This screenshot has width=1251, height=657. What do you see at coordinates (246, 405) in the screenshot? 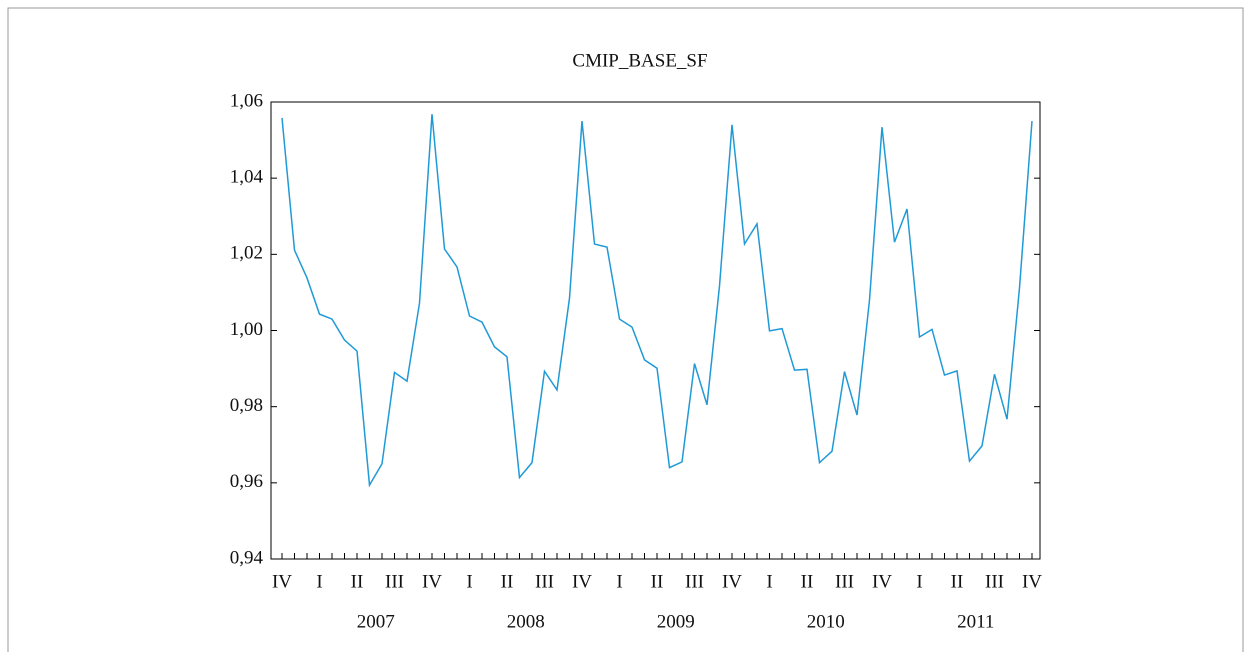
I see `y-tick-label: 0,98` at bounding box center [246, 405].